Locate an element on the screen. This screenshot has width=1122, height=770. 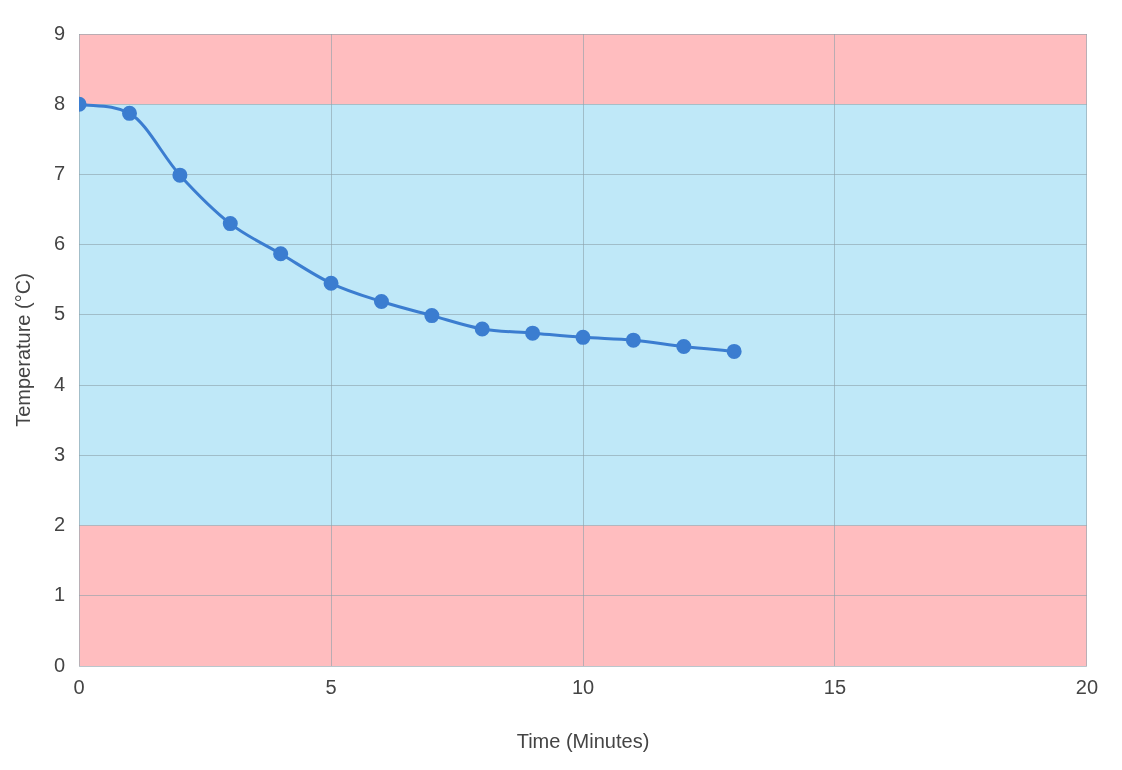
y-tick-label: 4 is located at coordinates (60, 383).